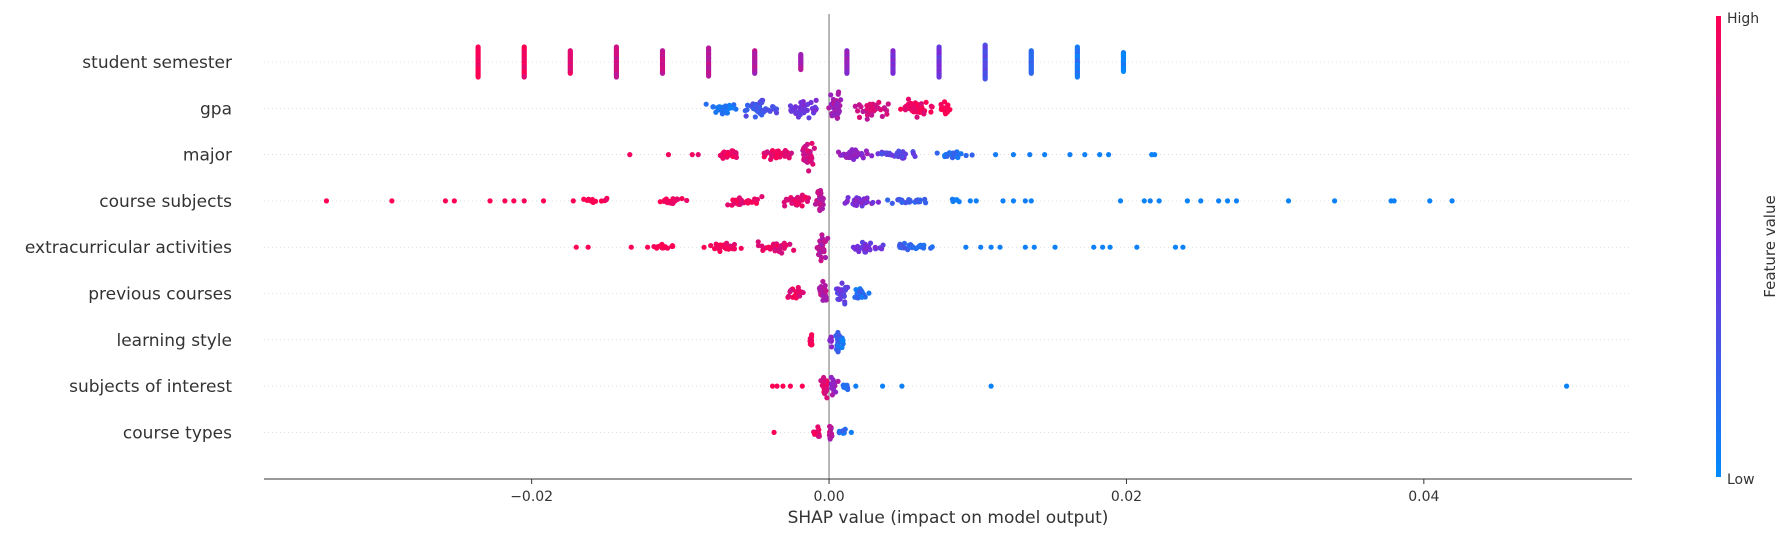  What do you see at coordinates (157, 63) in the screenshot?
I see `feature-label: student semester` at bounding box center [157, 63].